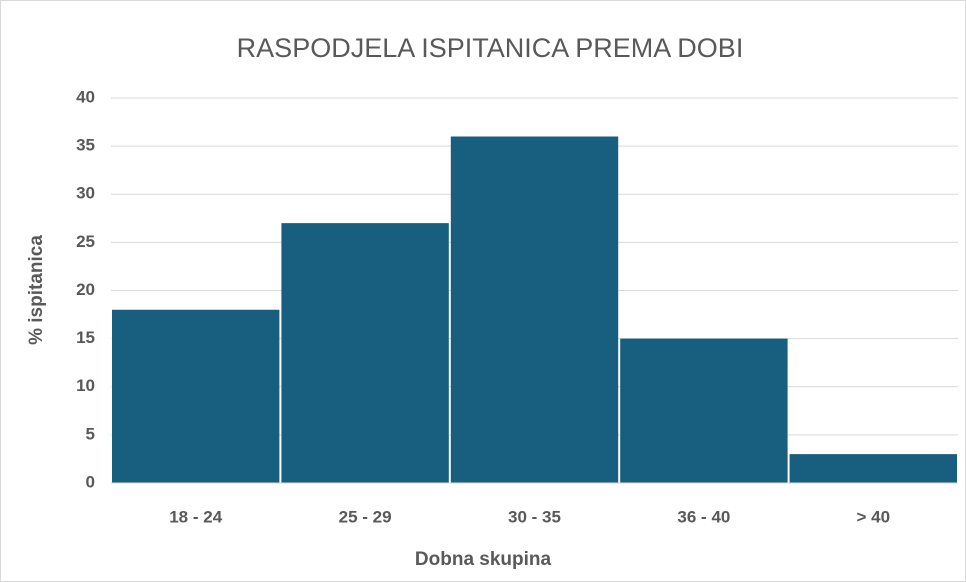 The height and width of the screenshot is (582, 966). I want to click on chart-title: RASPODJELA ISPITANICA PREMA DOBI, so click(490, 48).